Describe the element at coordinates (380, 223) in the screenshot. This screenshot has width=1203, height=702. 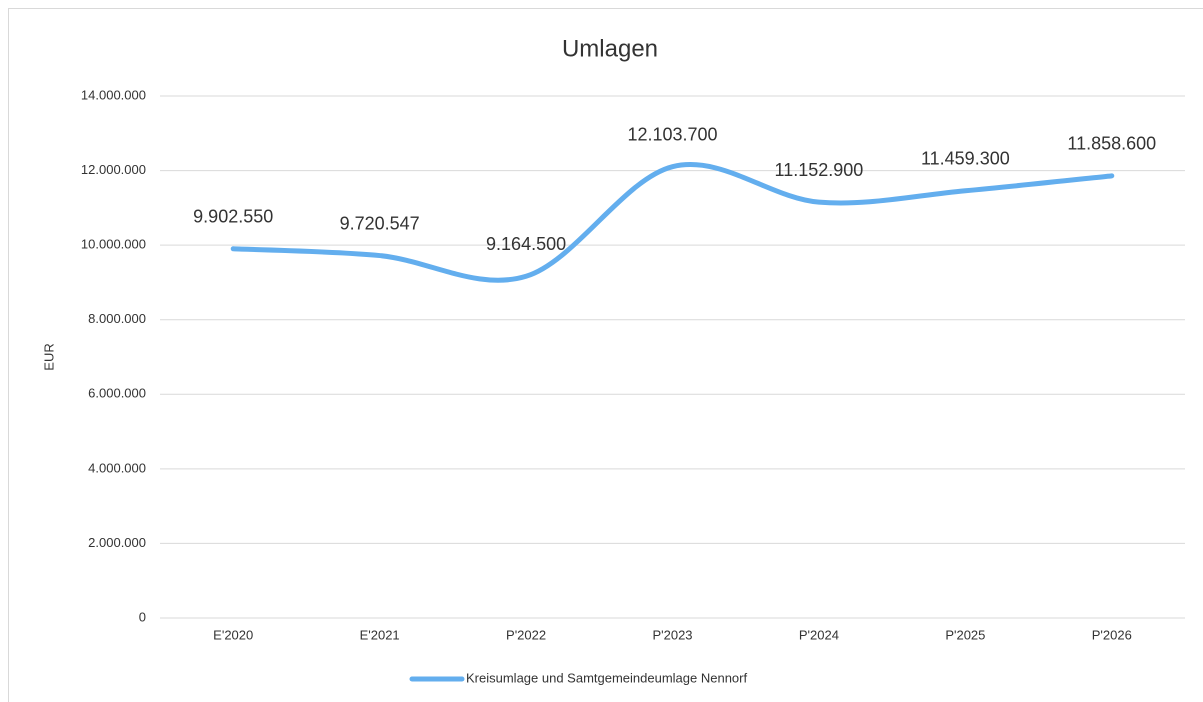
I see `data-label: 9.720.547` at that location.